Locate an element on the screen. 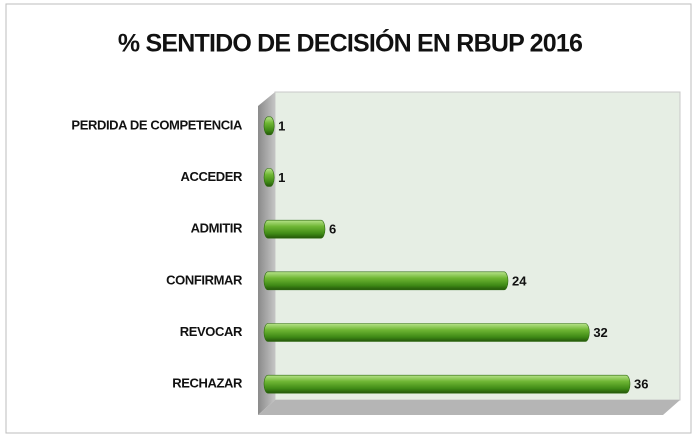  floor is located at coordinates (469, 407).